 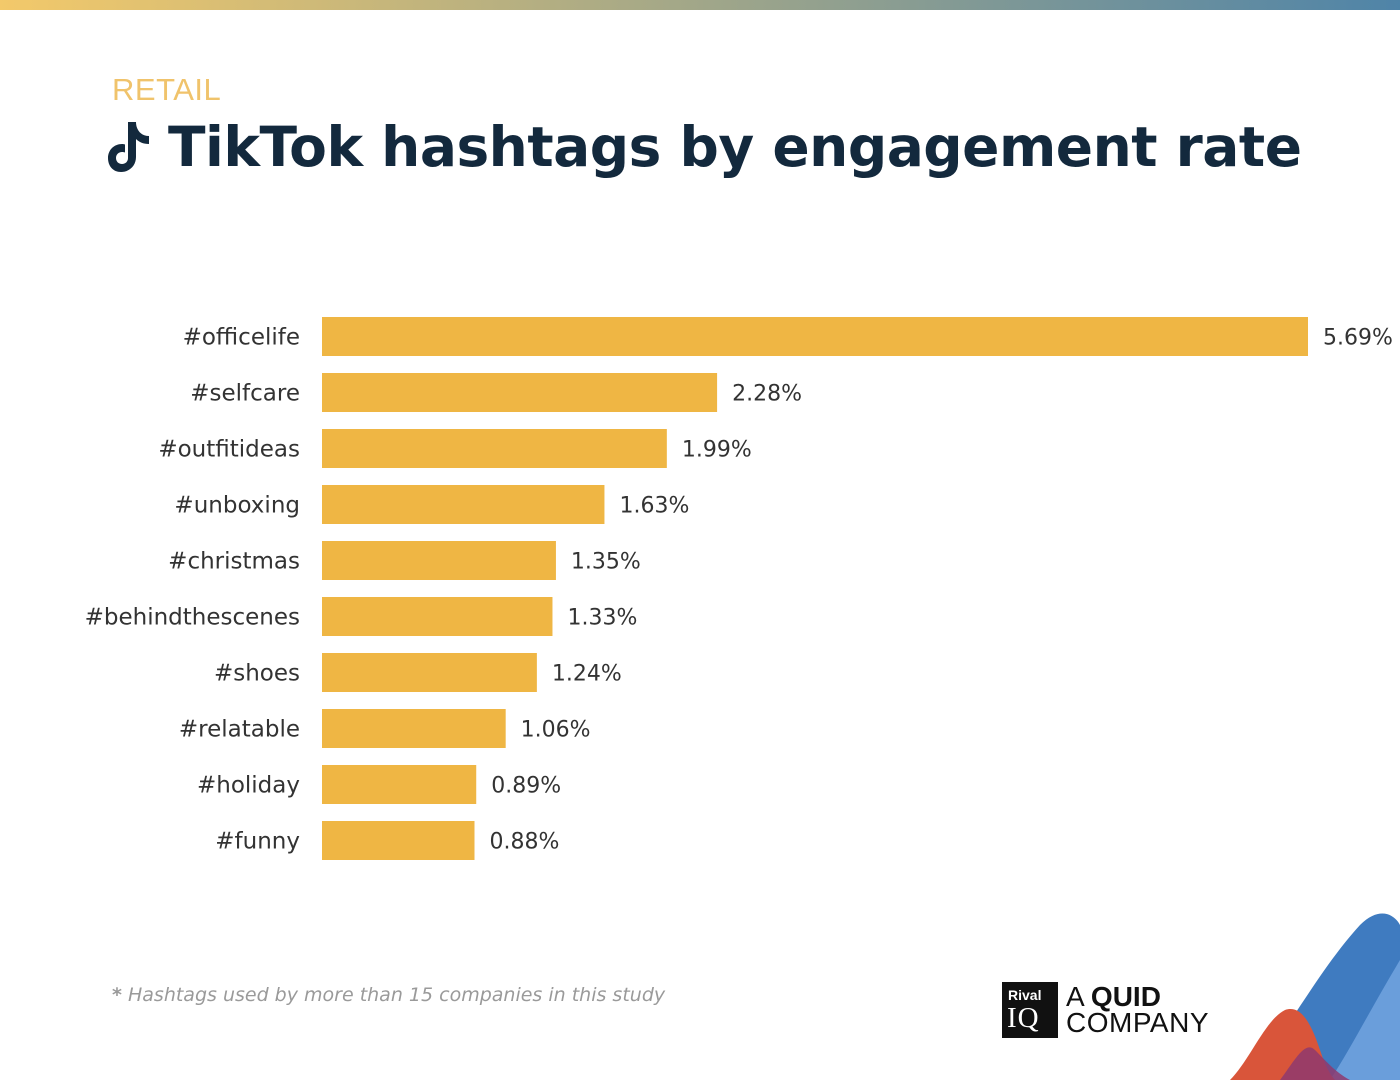 I want to click on logo-quid-text: QUID, so click(x=1125, y=996).